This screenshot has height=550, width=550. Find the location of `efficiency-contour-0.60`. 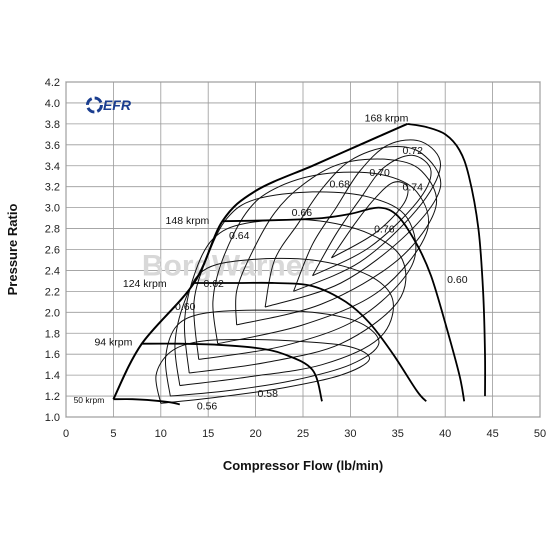

efficiency-contour-0.60 is located at coordinates (284, 322).